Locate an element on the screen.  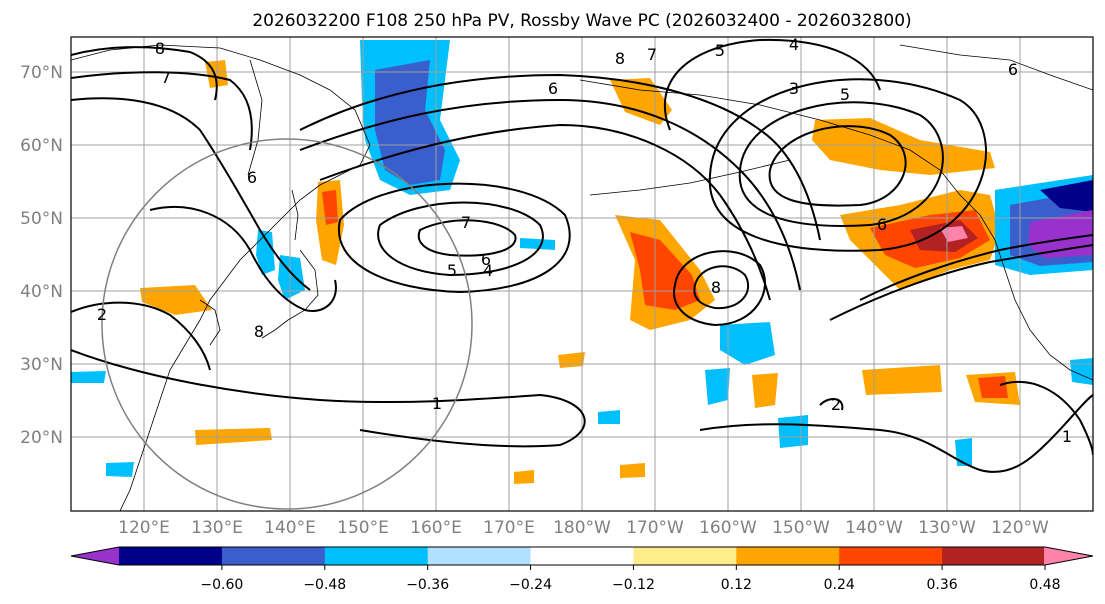
contour-label: 3 is located at coordinates (794, 88).